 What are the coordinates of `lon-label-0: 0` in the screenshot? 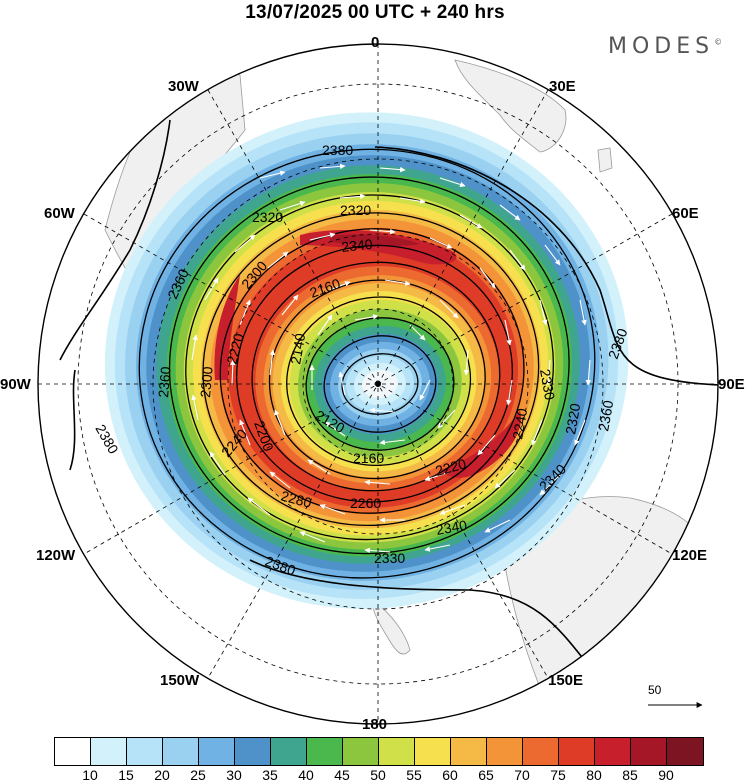 It's located at (375, 42).